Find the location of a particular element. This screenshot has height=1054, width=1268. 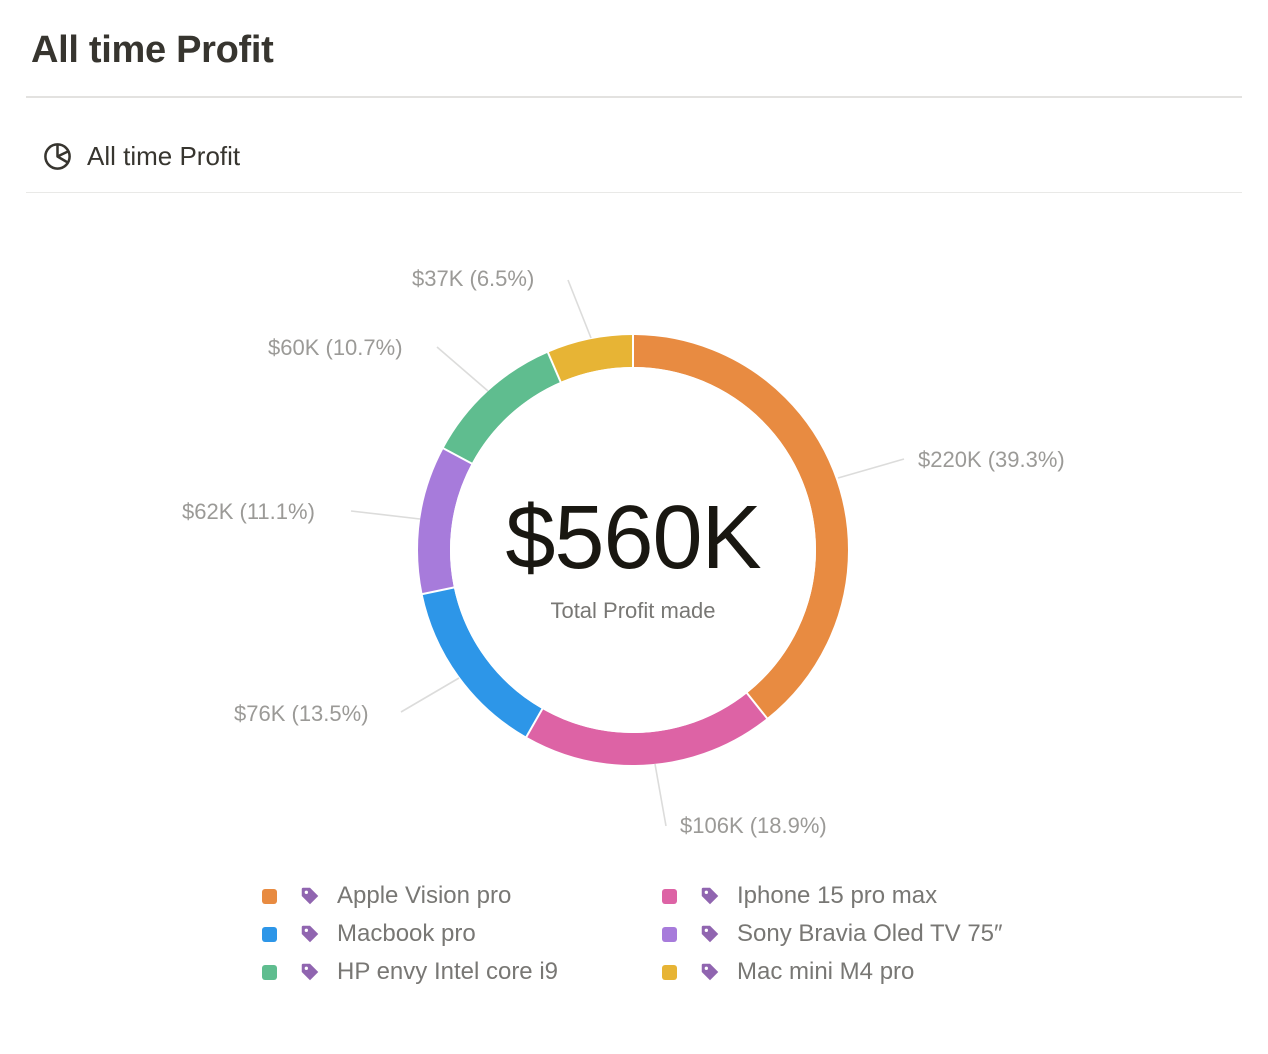

legend-item-hp-envy: HP envy Intel core i9 is located at coordinates (410, 972).